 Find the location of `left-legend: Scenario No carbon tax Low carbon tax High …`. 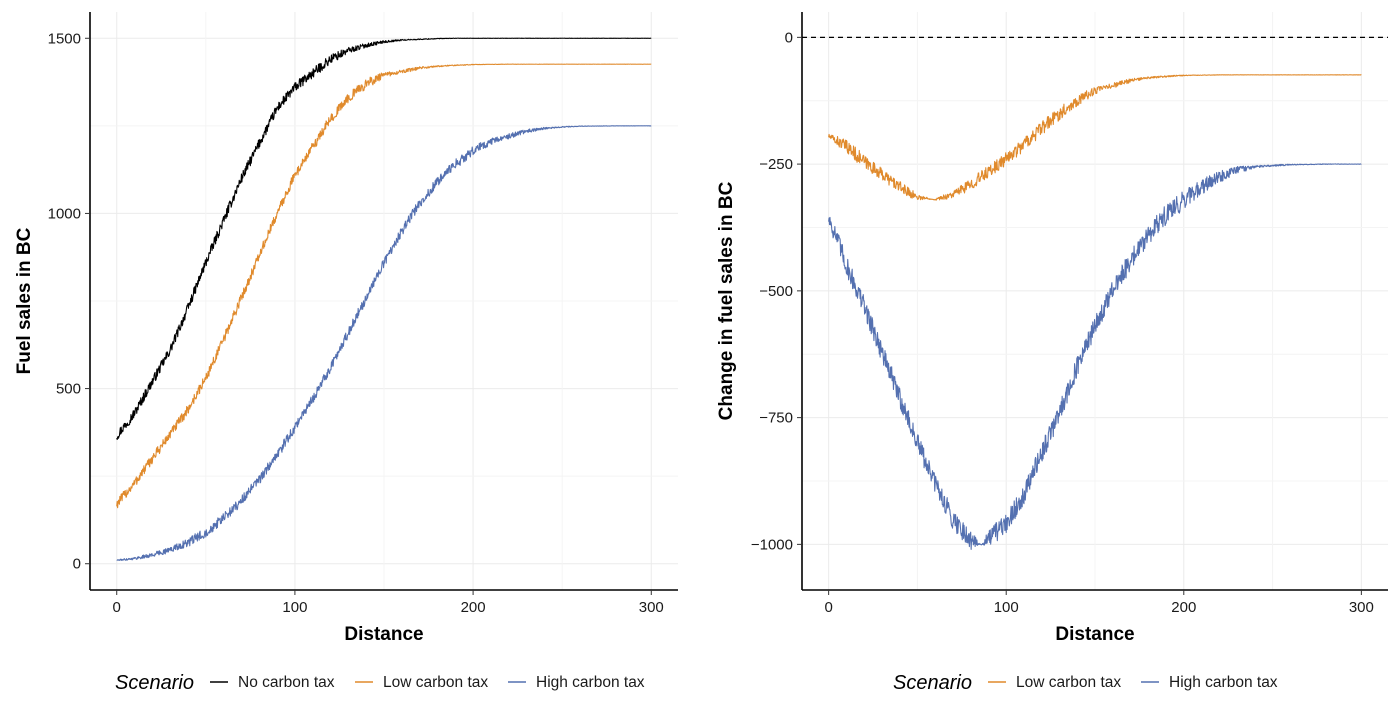

left-legend: Scenario No carbon tax Low carbon tax High … is located at coordinates (380, 683).